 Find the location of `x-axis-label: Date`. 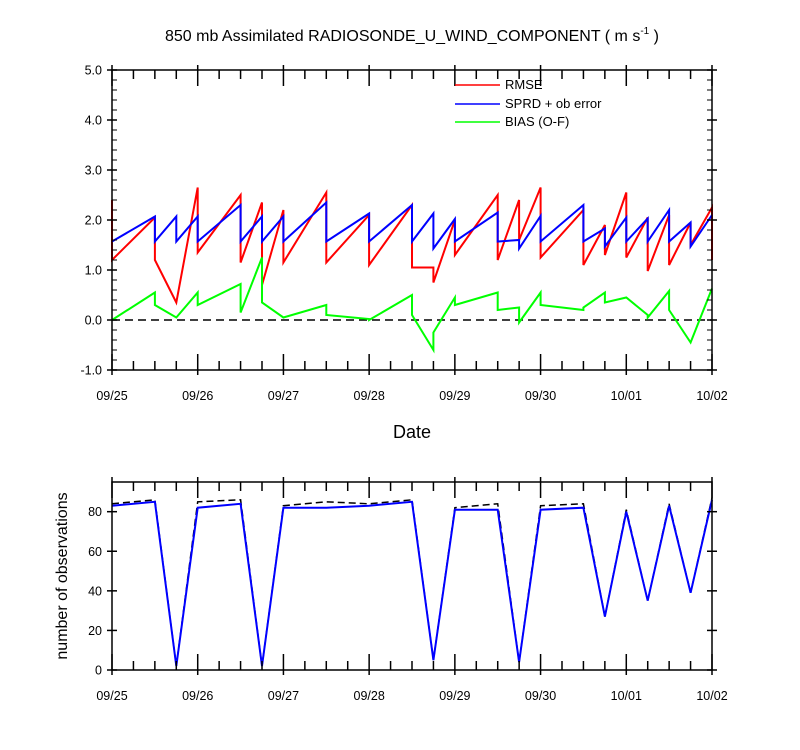

x-axis-label: Date is located at coordinates (412, 432).